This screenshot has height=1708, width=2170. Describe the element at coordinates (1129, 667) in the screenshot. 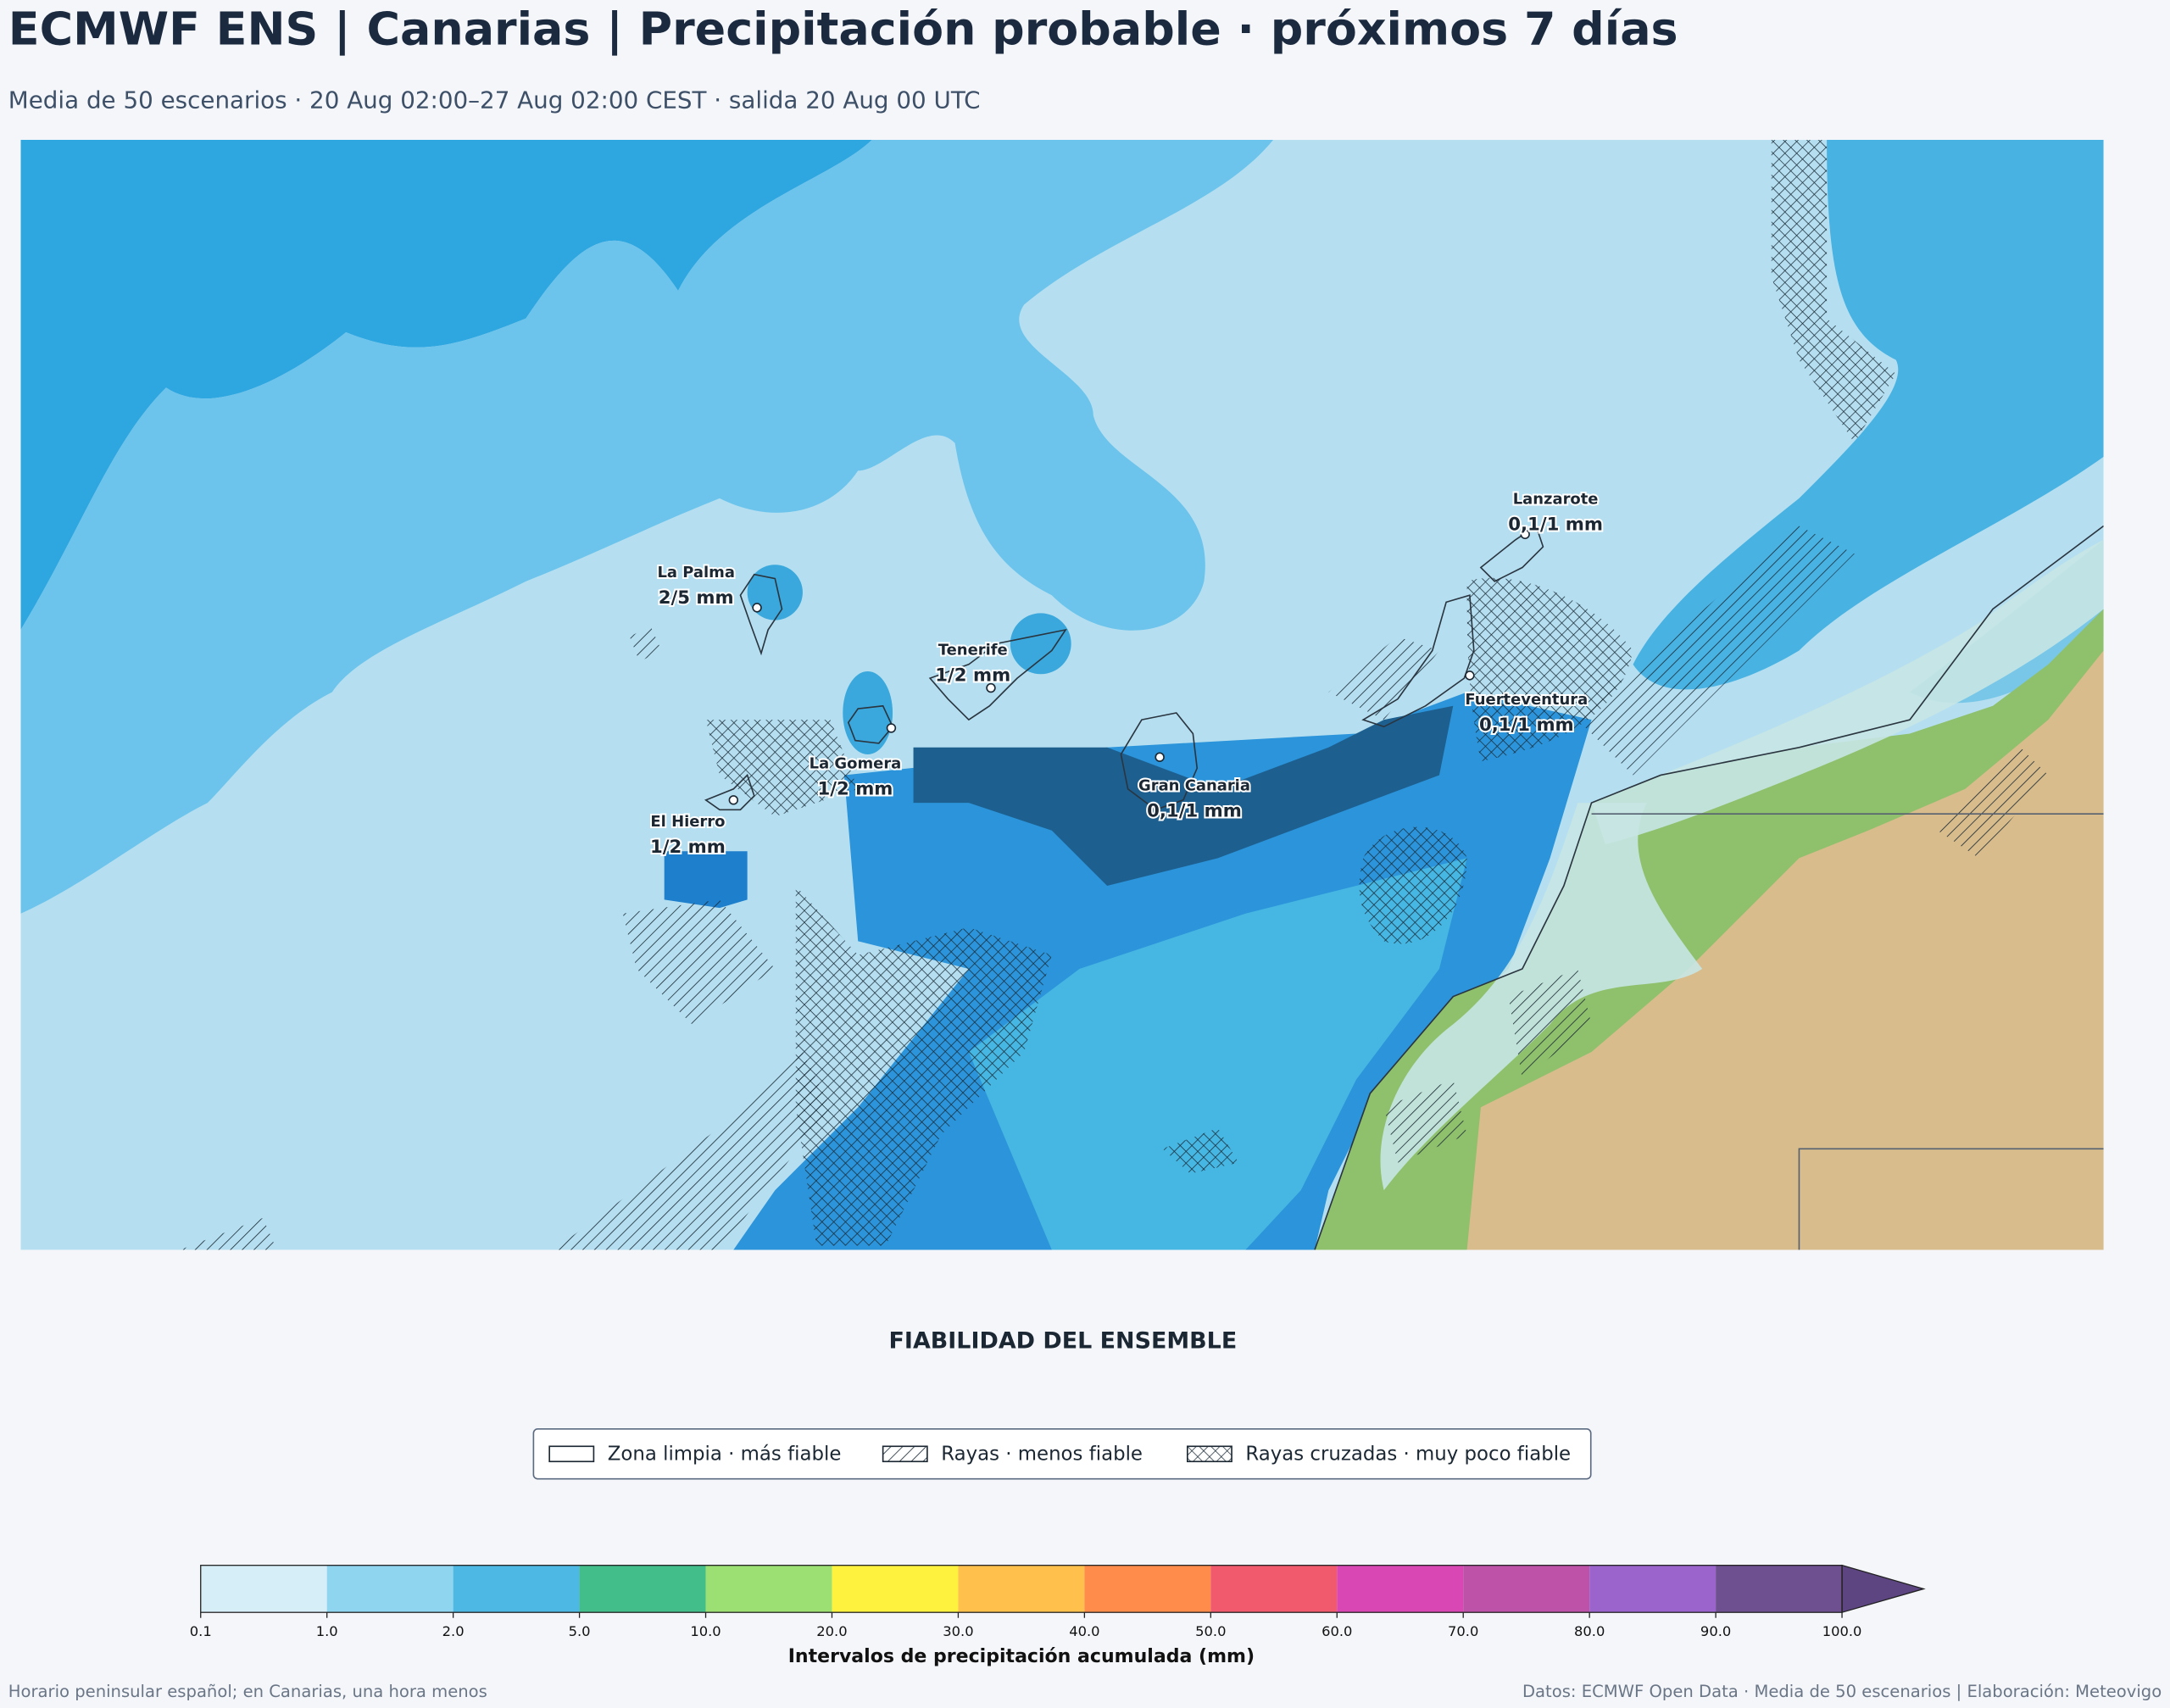

I see `town-markers` at that location.